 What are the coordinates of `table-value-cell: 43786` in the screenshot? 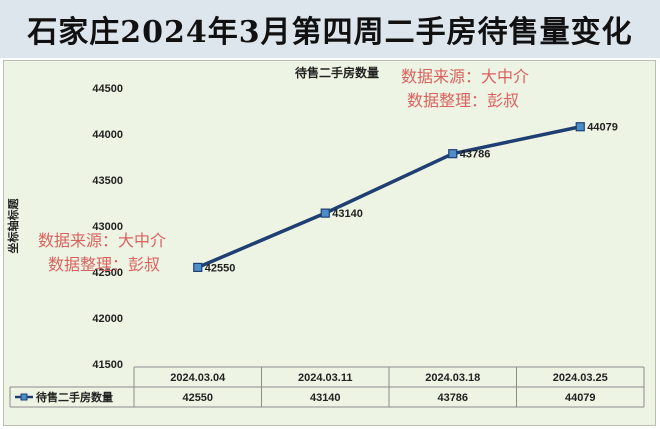 It's located at (452, 398).